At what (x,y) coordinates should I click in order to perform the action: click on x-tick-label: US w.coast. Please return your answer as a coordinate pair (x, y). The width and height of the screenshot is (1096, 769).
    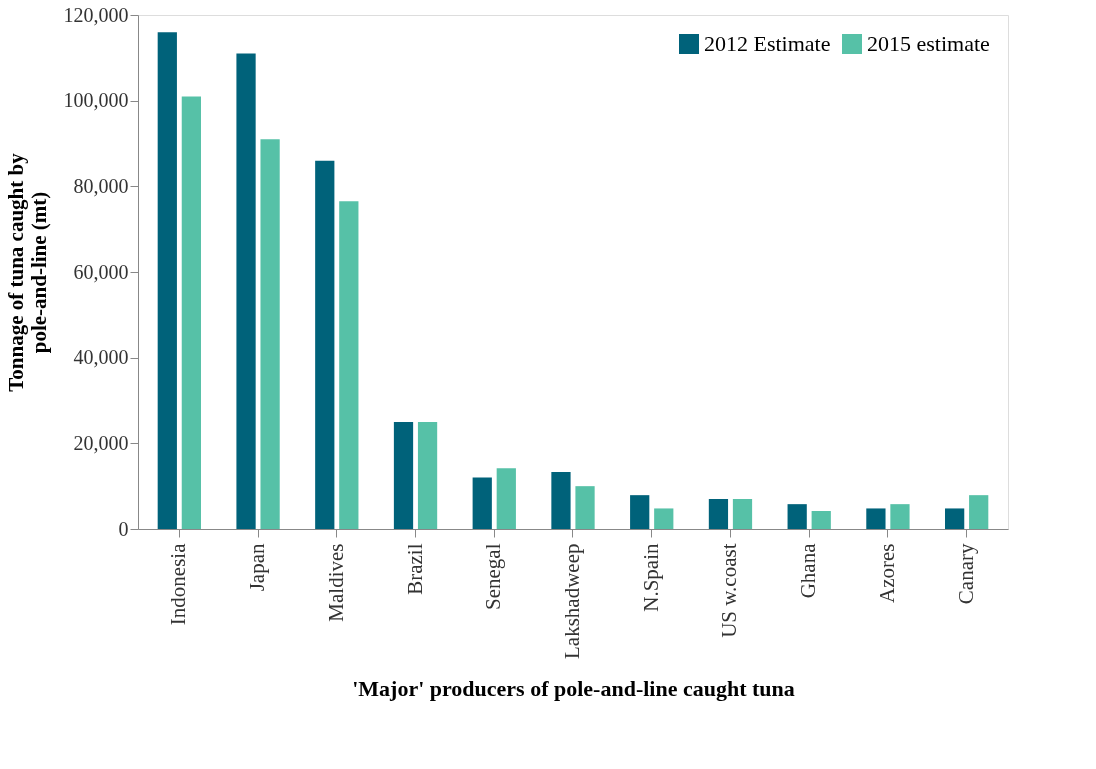
    Looking at the image, I should click on (729, 590).